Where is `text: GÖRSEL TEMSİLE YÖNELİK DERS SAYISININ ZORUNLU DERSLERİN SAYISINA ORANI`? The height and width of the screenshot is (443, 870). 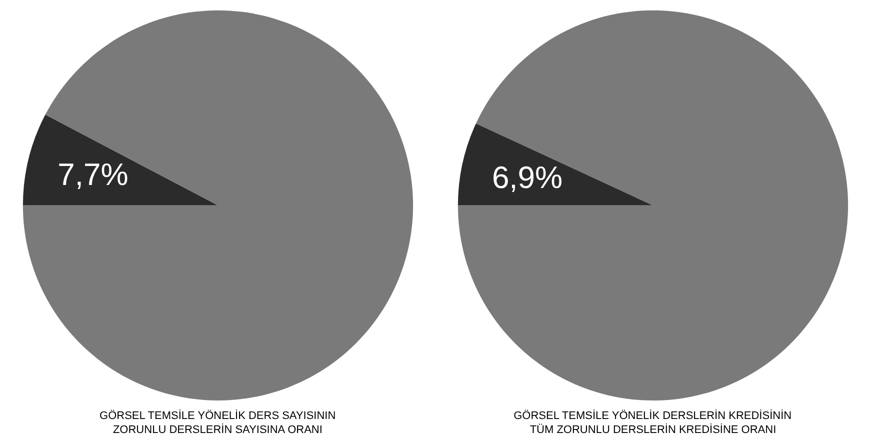
text: GÖRSEL TEMSİLE YÖNELİK DERS SAYISININ ZORUNLU DERSLERİN SAYISINA ORANI is located at coordinates (218, 422).